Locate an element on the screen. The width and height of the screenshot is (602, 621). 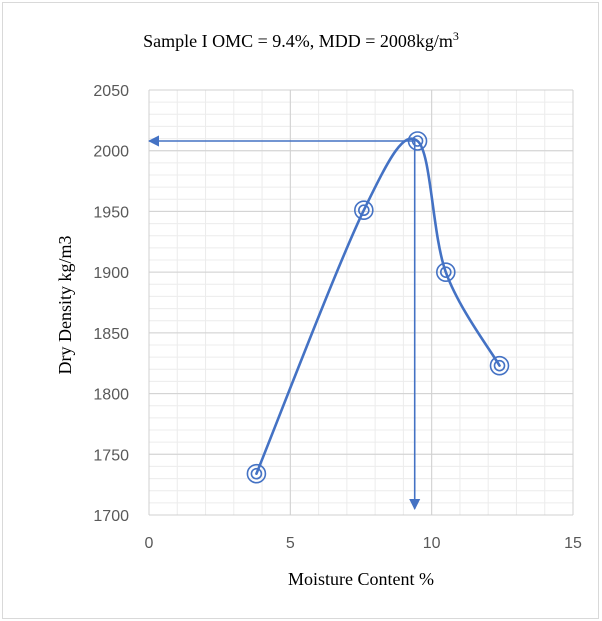
y-axis-title: Dry Density kg/m3 is located at coordinates (65, 305).